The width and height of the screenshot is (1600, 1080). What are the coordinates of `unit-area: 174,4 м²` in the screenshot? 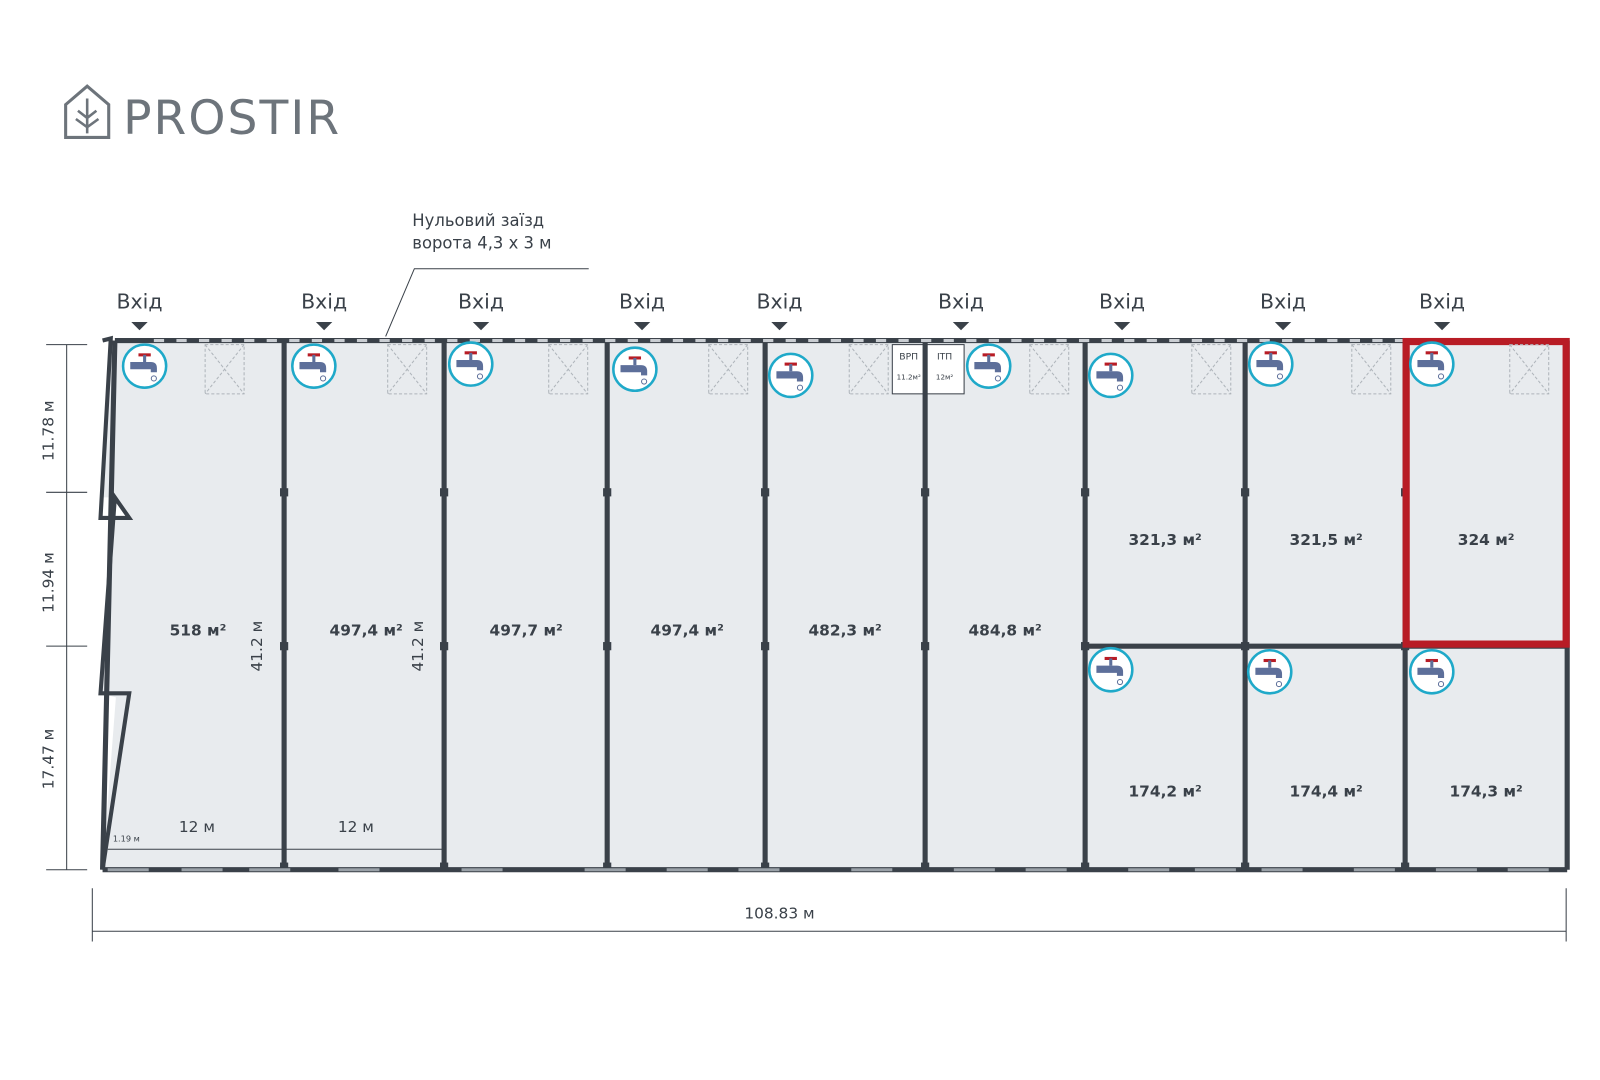 It's located at (1326, 791).